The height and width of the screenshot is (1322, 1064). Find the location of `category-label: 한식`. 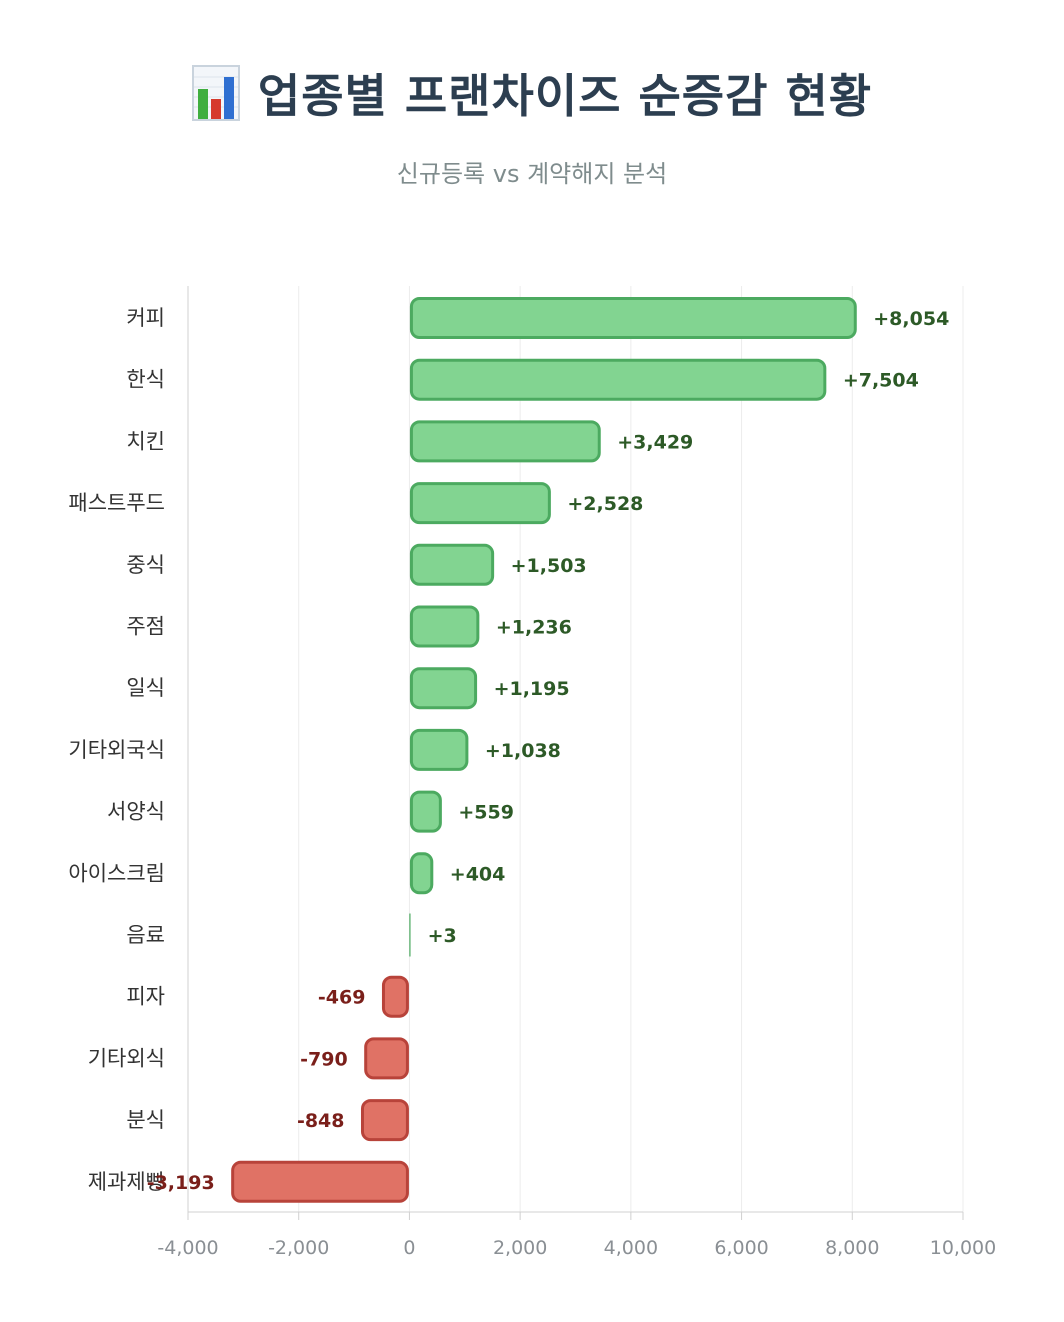

category-label: 한식 is located at coordinates (145, 380).